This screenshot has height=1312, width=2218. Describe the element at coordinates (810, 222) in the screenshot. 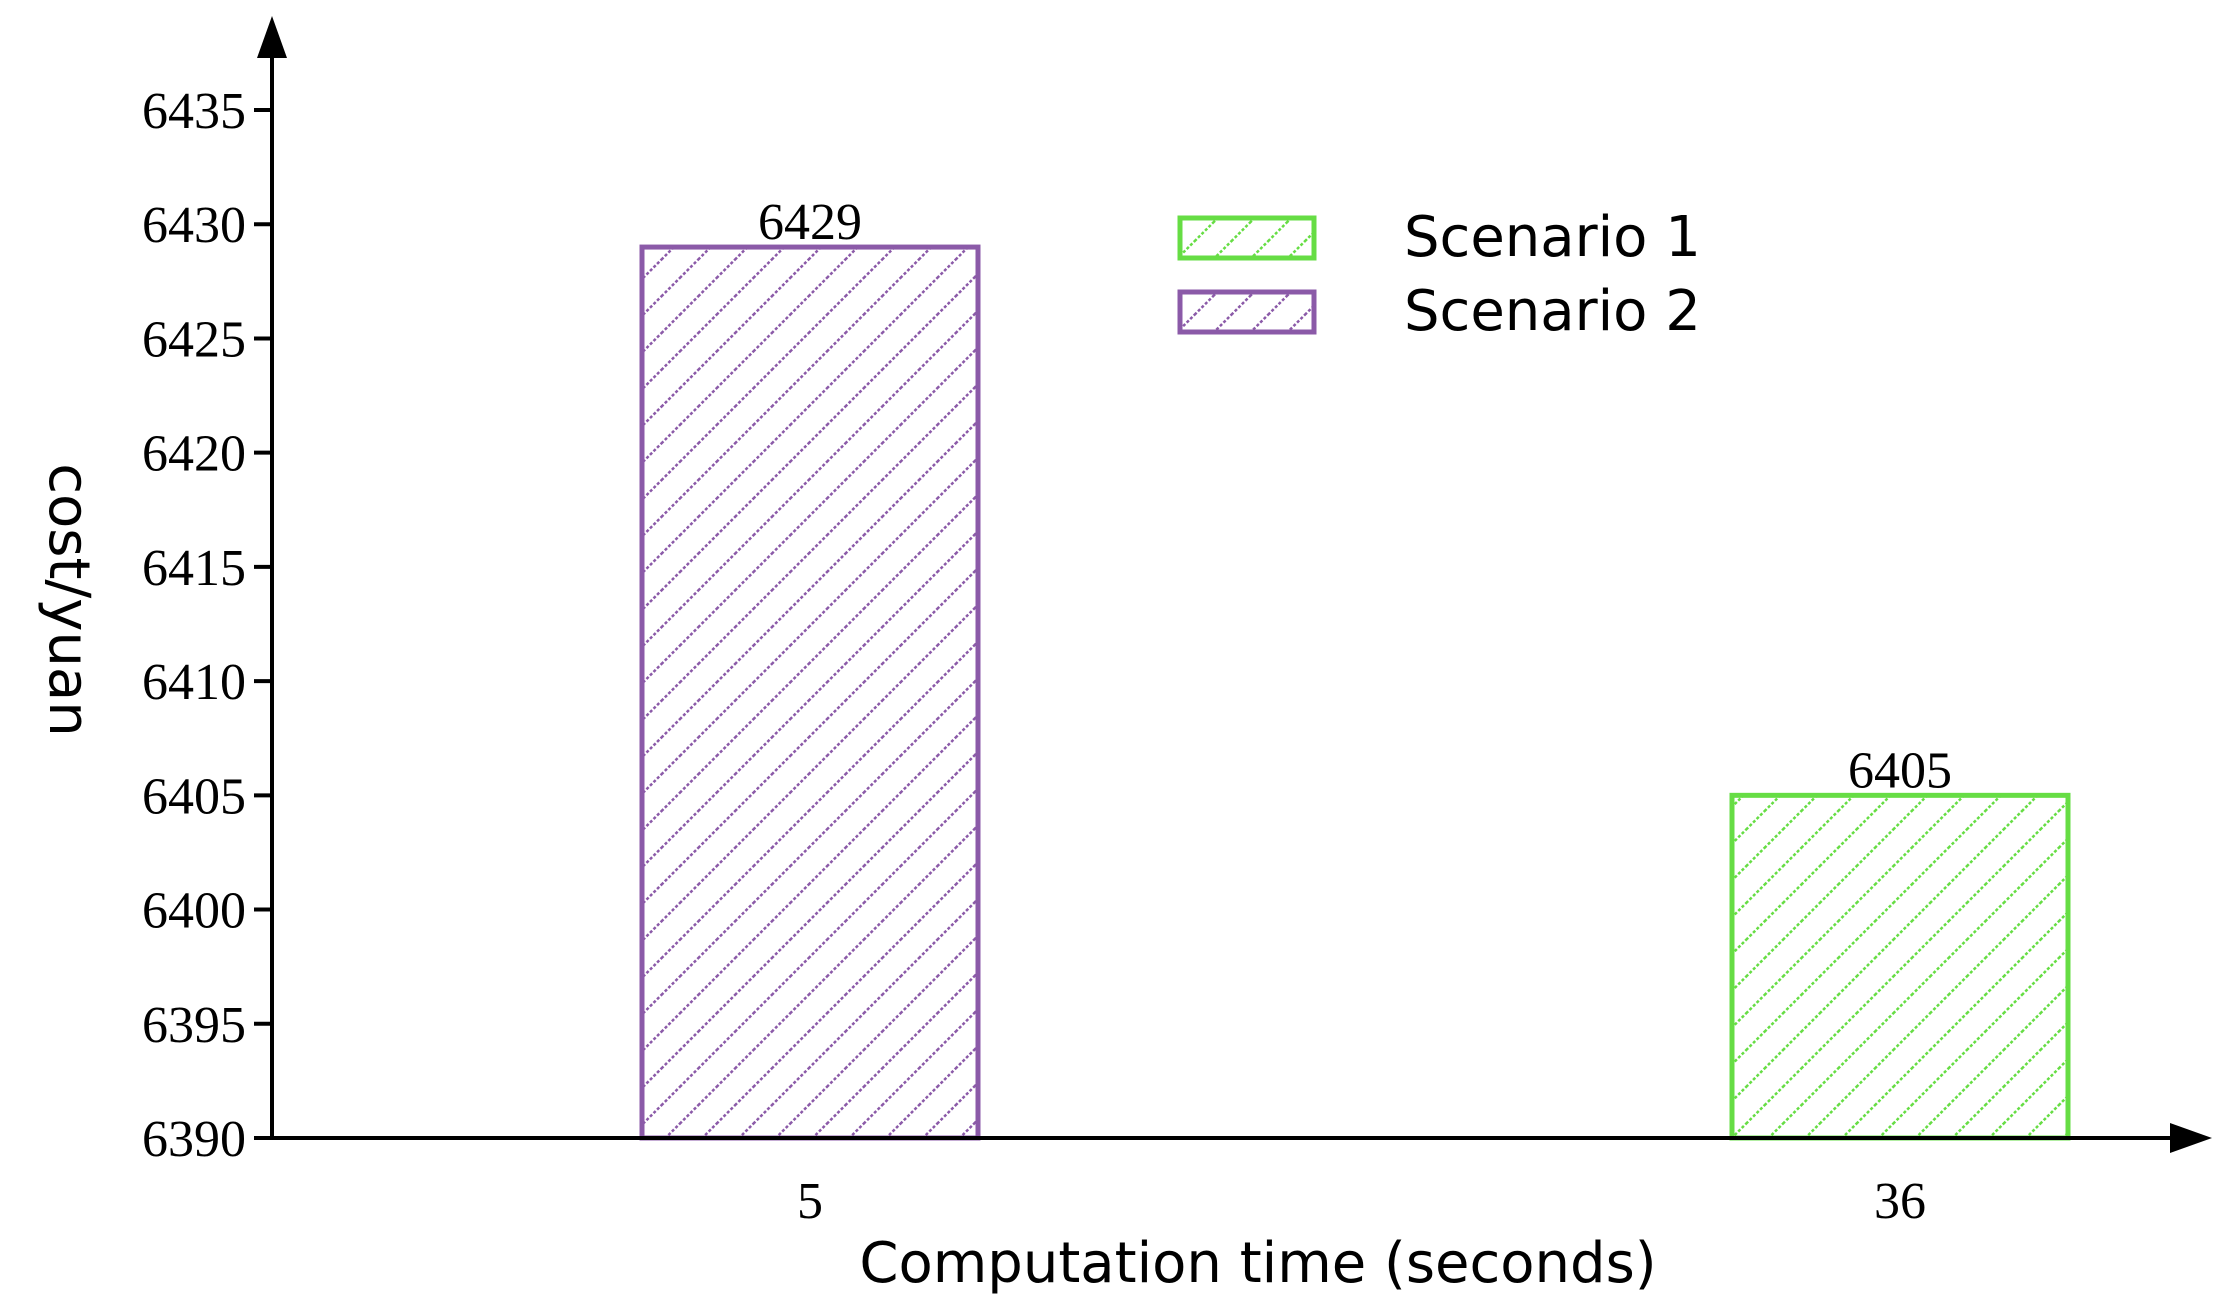

I see `data-label-5: 6429` at that location.